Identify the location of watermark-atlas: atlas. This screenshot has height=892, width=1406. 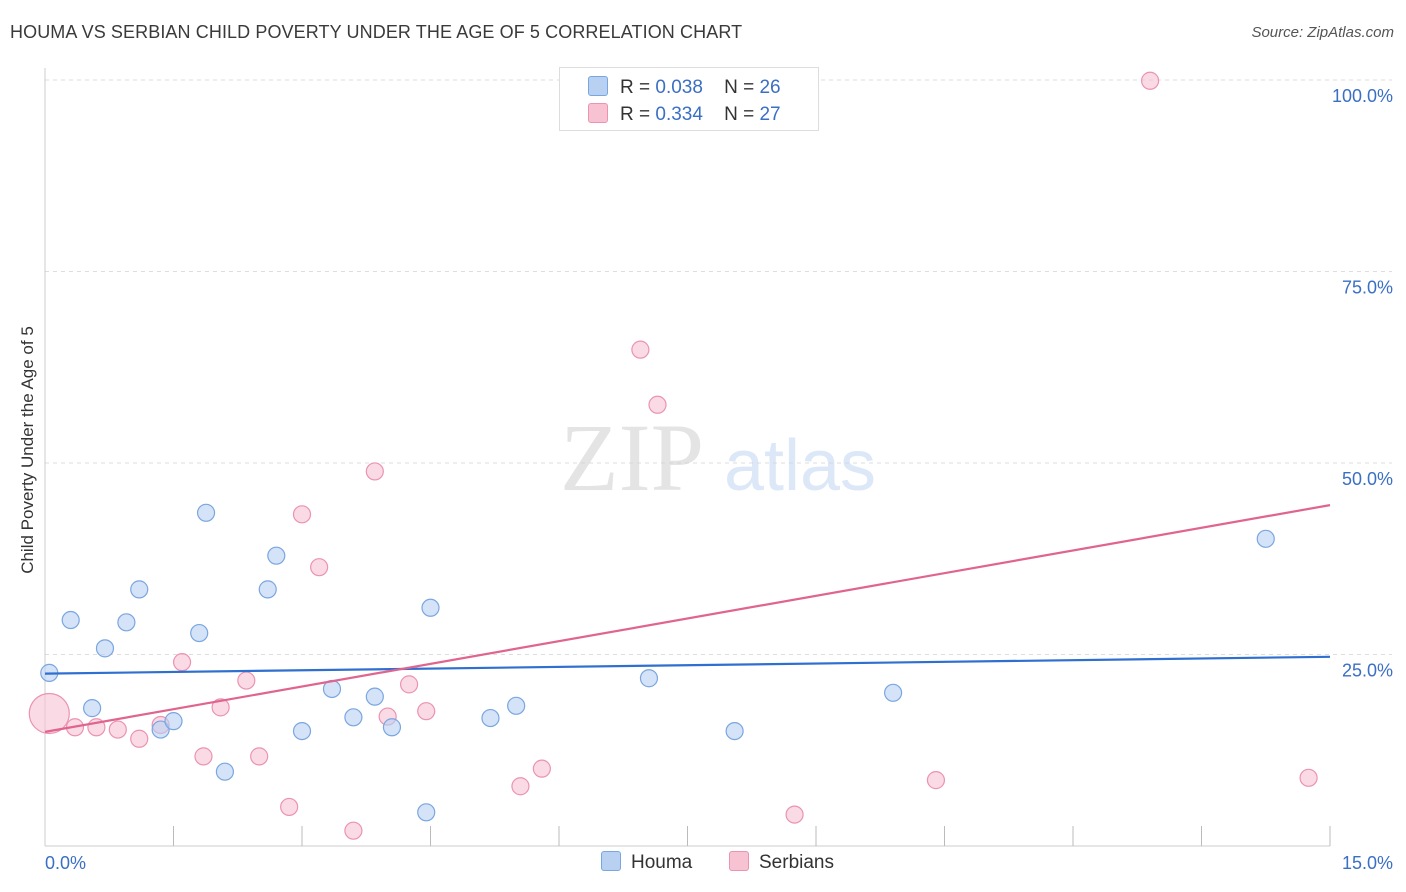
(800, 466).